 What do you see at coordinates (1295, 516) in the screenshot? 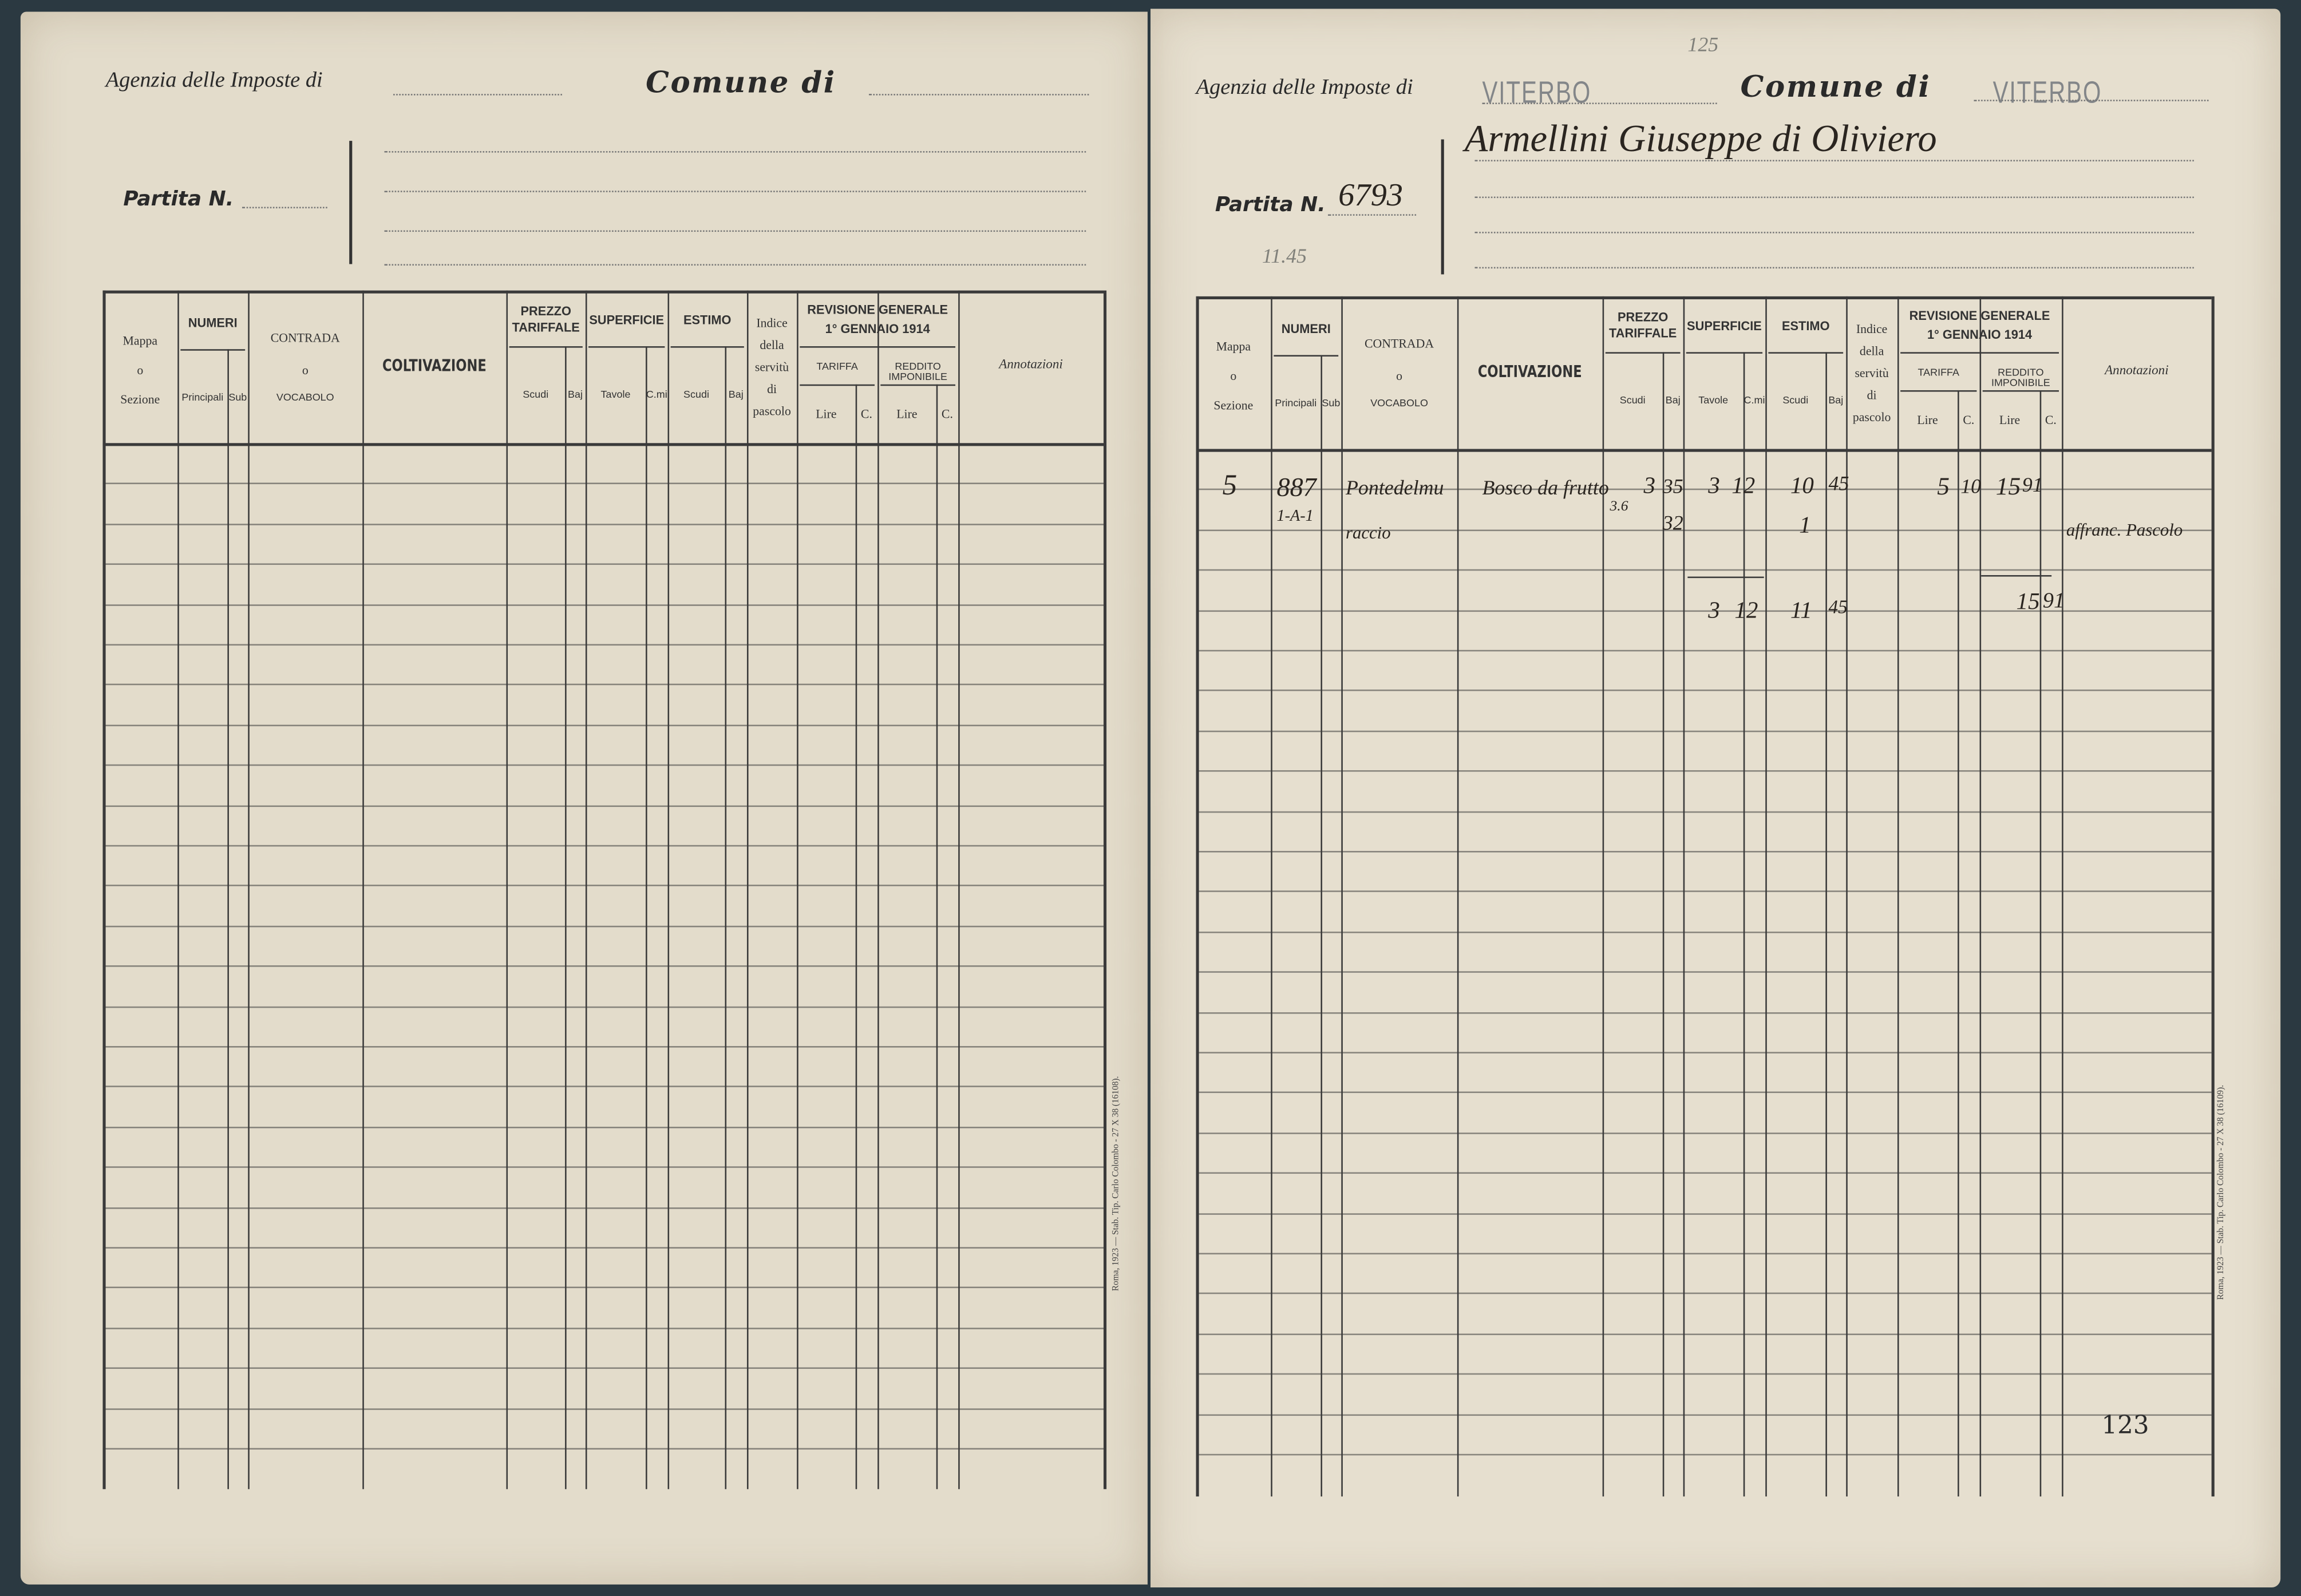
I see `entry-sub: 1-A-1` at bounding box center [1295, 516].